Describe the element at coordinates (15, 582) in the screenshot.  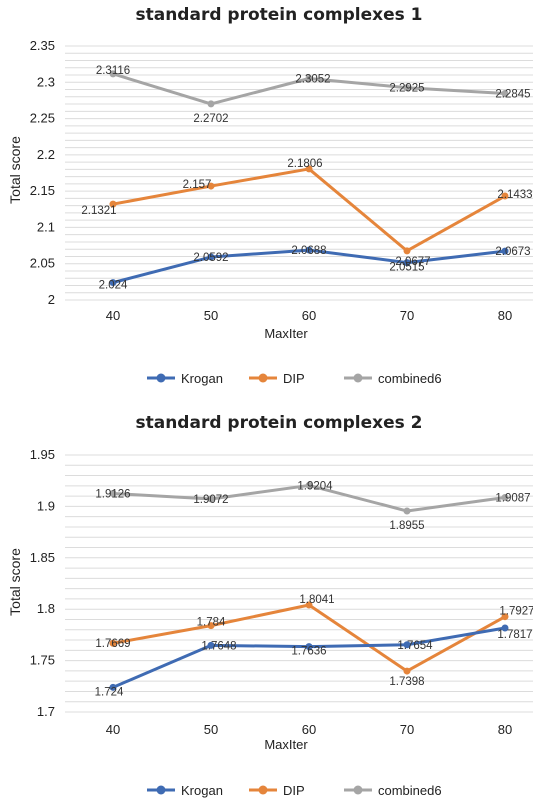
I see `chart-2-y-axis-title: Total score` at that location.